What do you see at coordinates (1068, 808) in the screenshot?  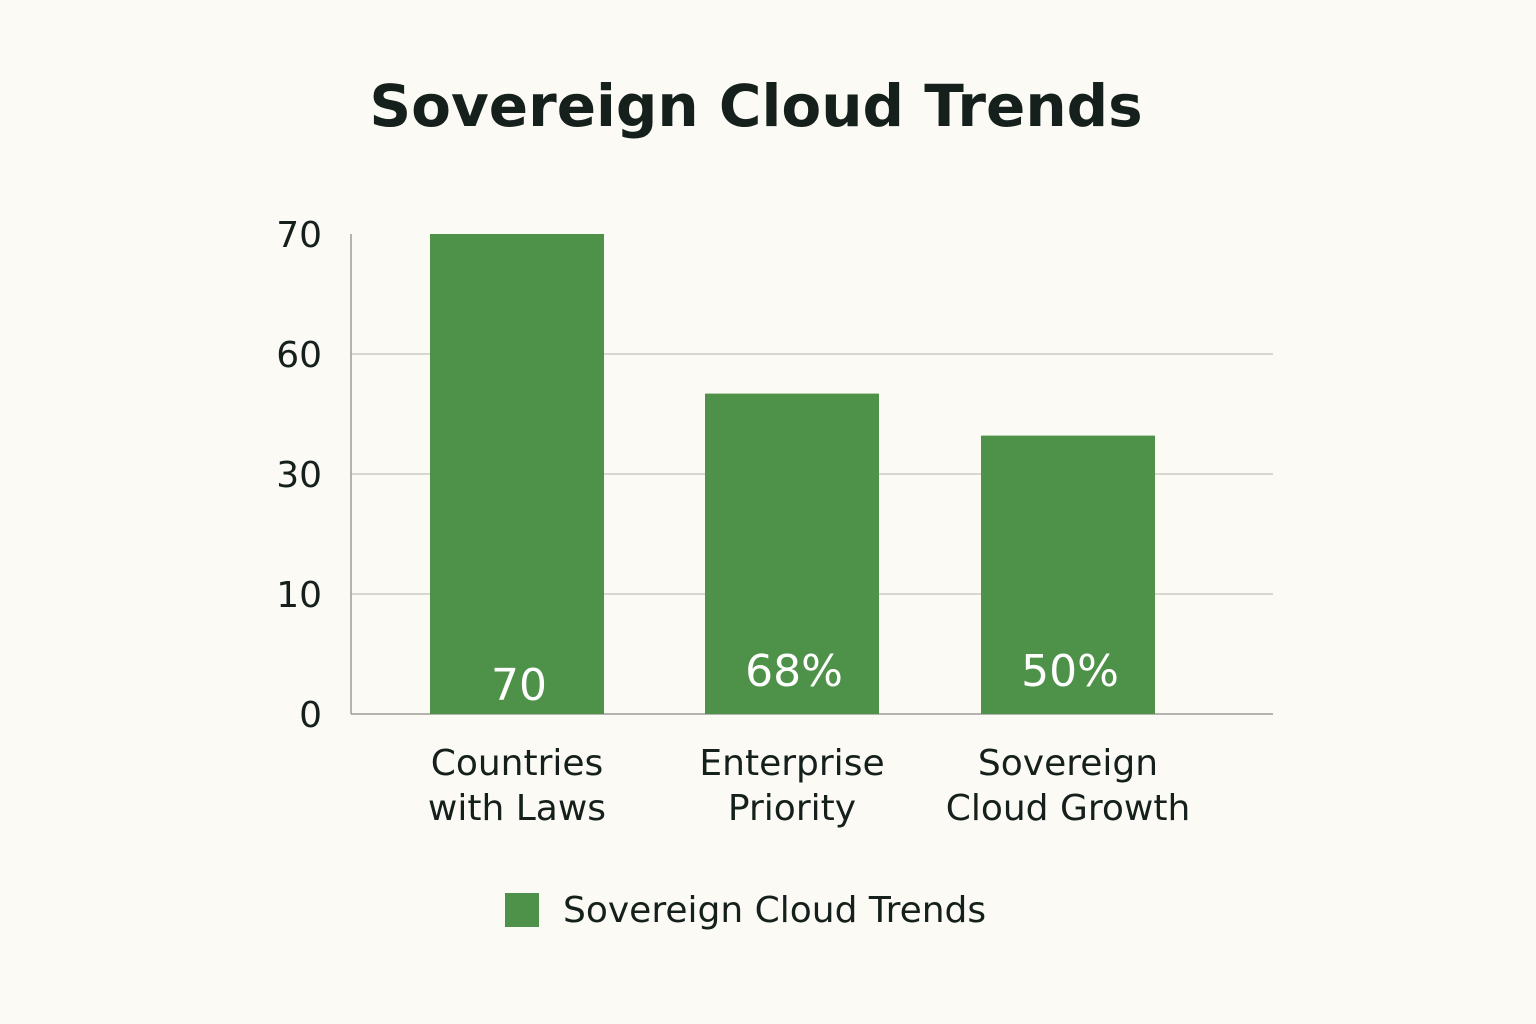 I see `x-tick-label: Cloud Growth` at bounding box center [1068, 808].